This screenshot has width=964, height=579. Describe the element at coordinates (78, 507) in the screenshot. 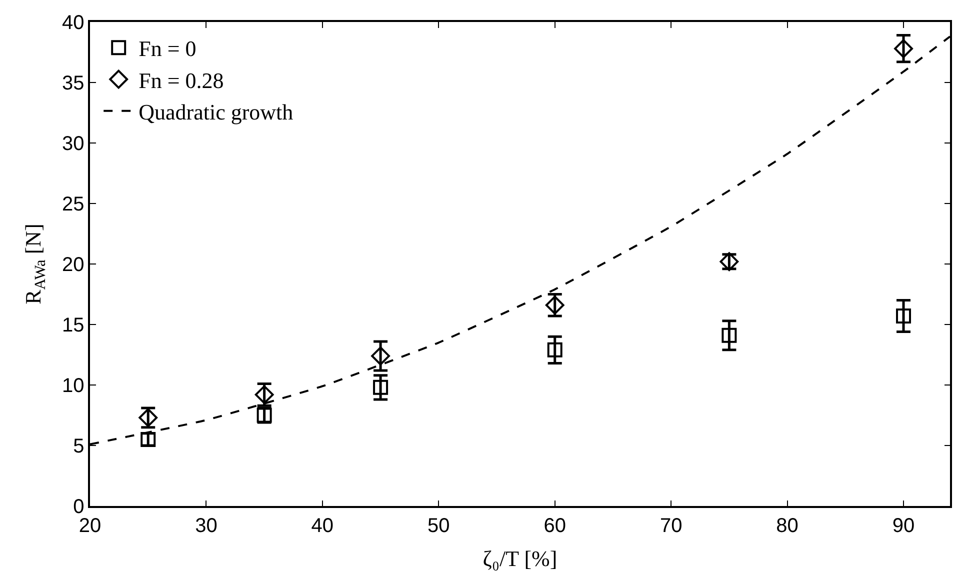

I see `y-tick-label: 0` at that location.